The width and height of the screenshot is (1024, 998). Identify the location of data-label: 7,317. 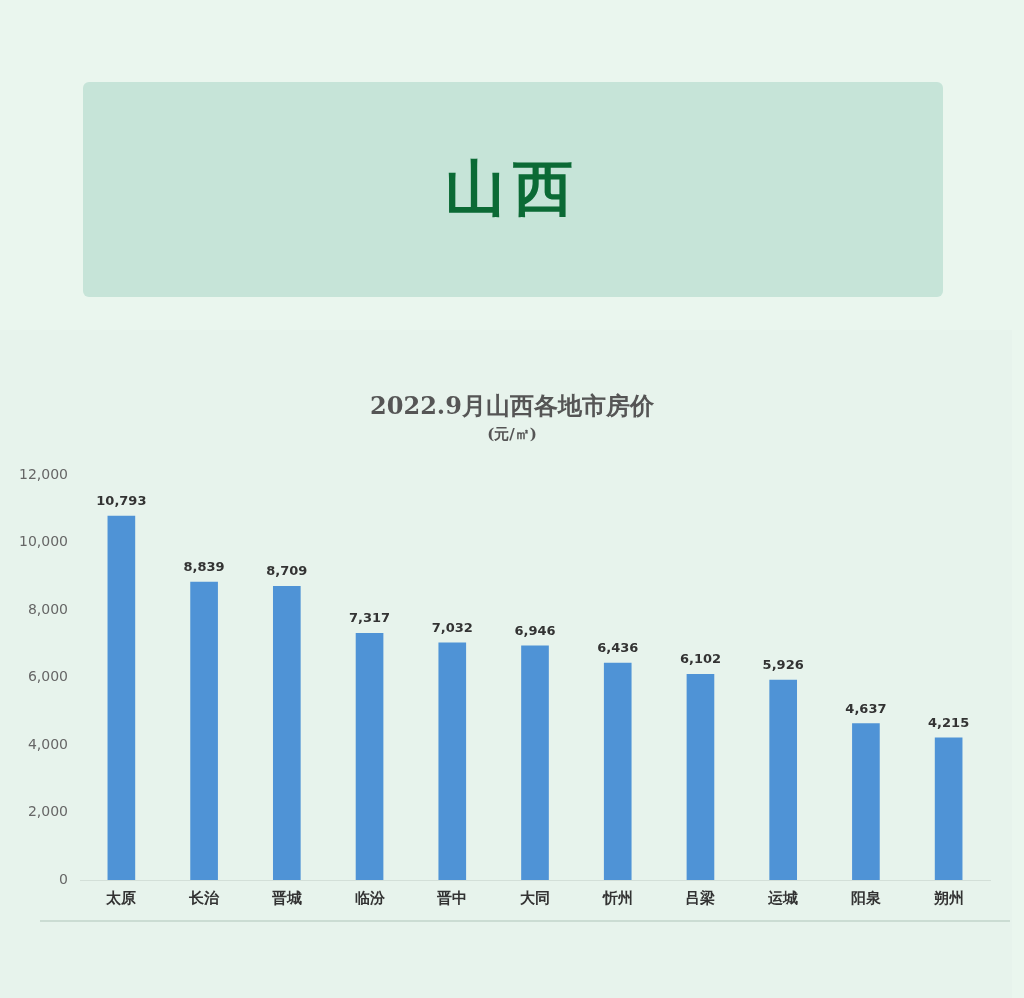
(369, 618).